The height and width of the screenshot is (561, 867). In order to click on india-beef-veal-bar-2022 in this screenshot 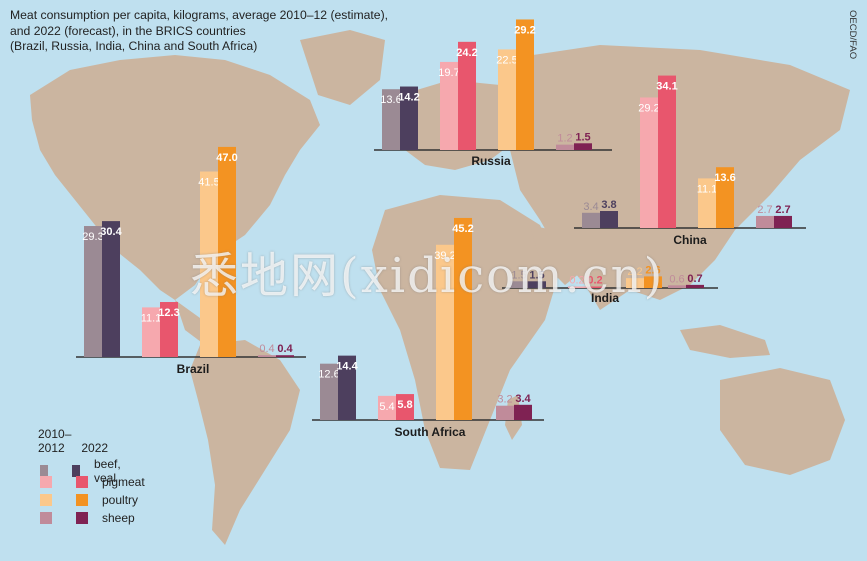, I will do `click(537, 284)`.